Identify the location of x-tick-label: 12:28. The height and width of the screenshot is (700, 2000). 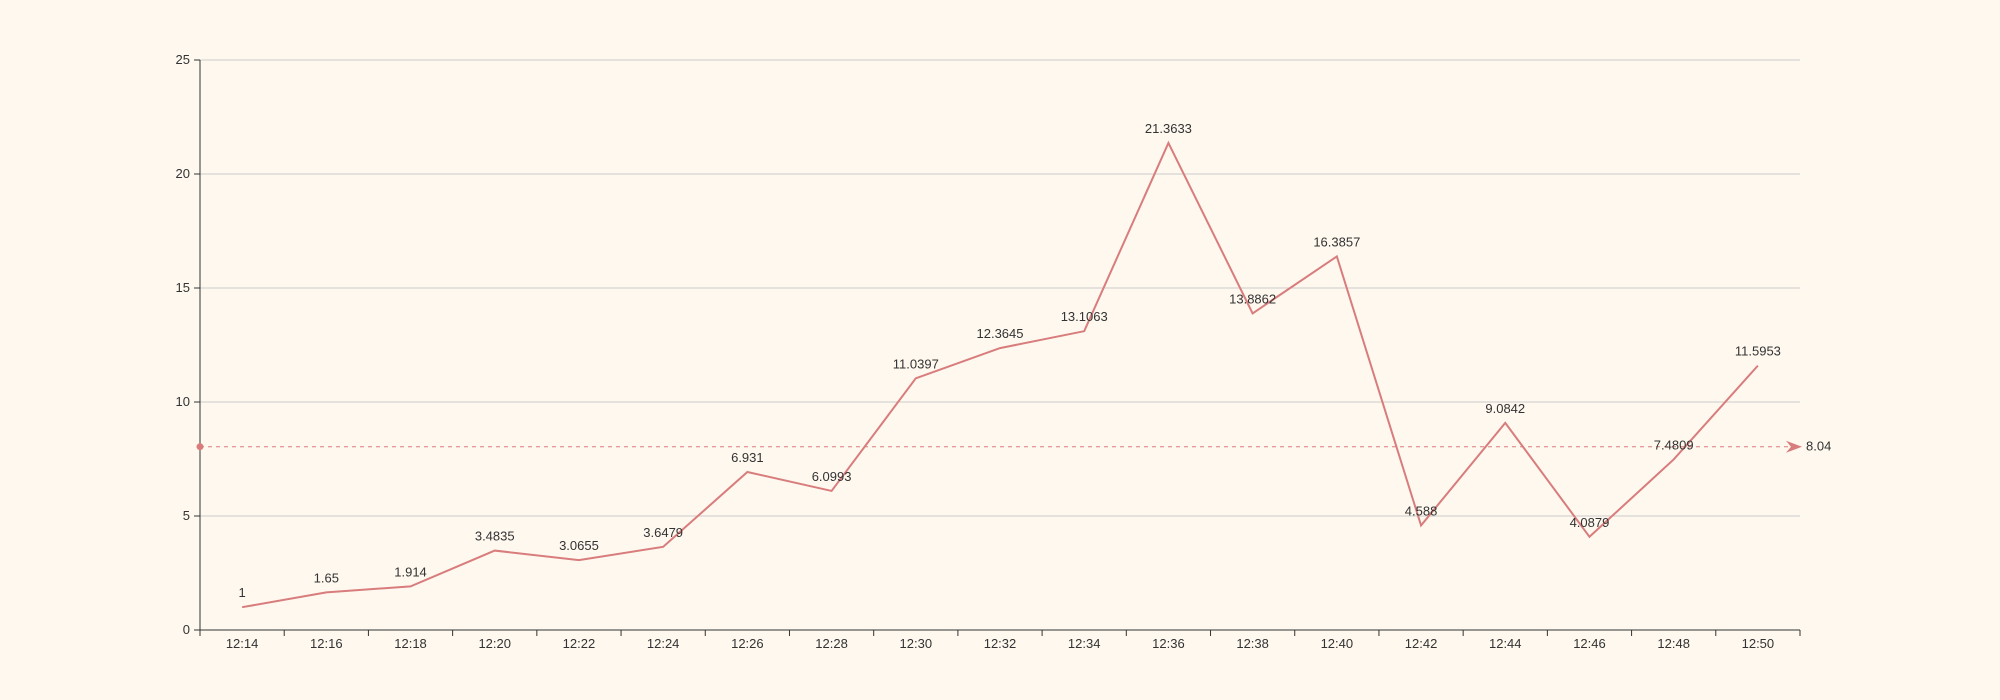
(831, 643).